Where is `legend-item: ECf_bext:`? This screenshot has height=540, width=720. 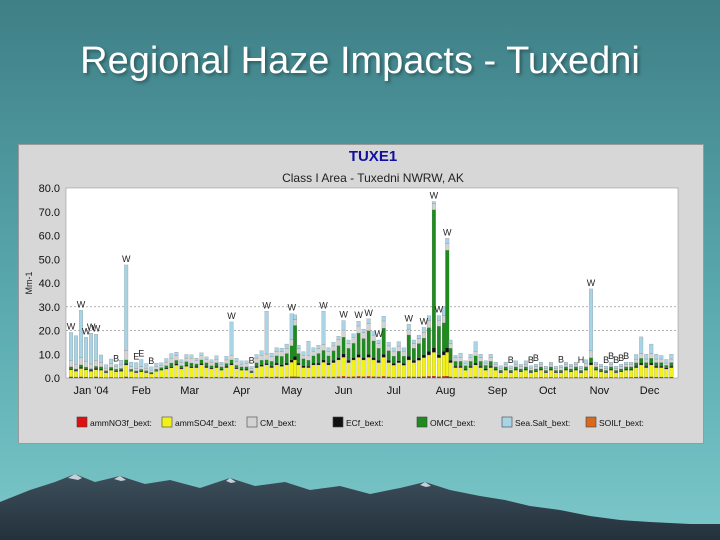 legend-item: ECf_bext: is located at coordinates (357, 422).